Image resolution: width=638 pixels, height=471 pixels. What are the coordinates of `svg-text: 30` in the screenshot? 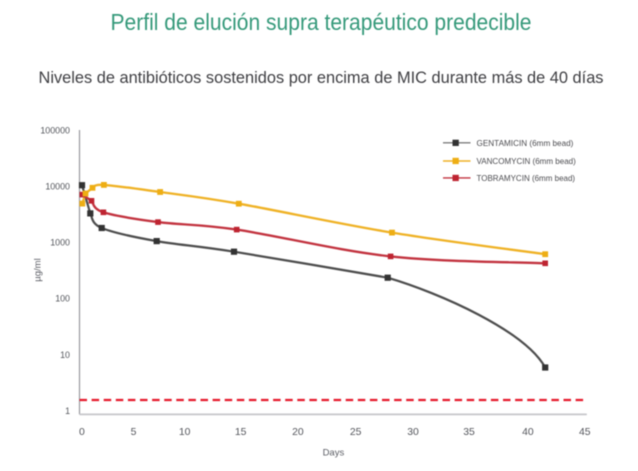 It's located at (413, 432).